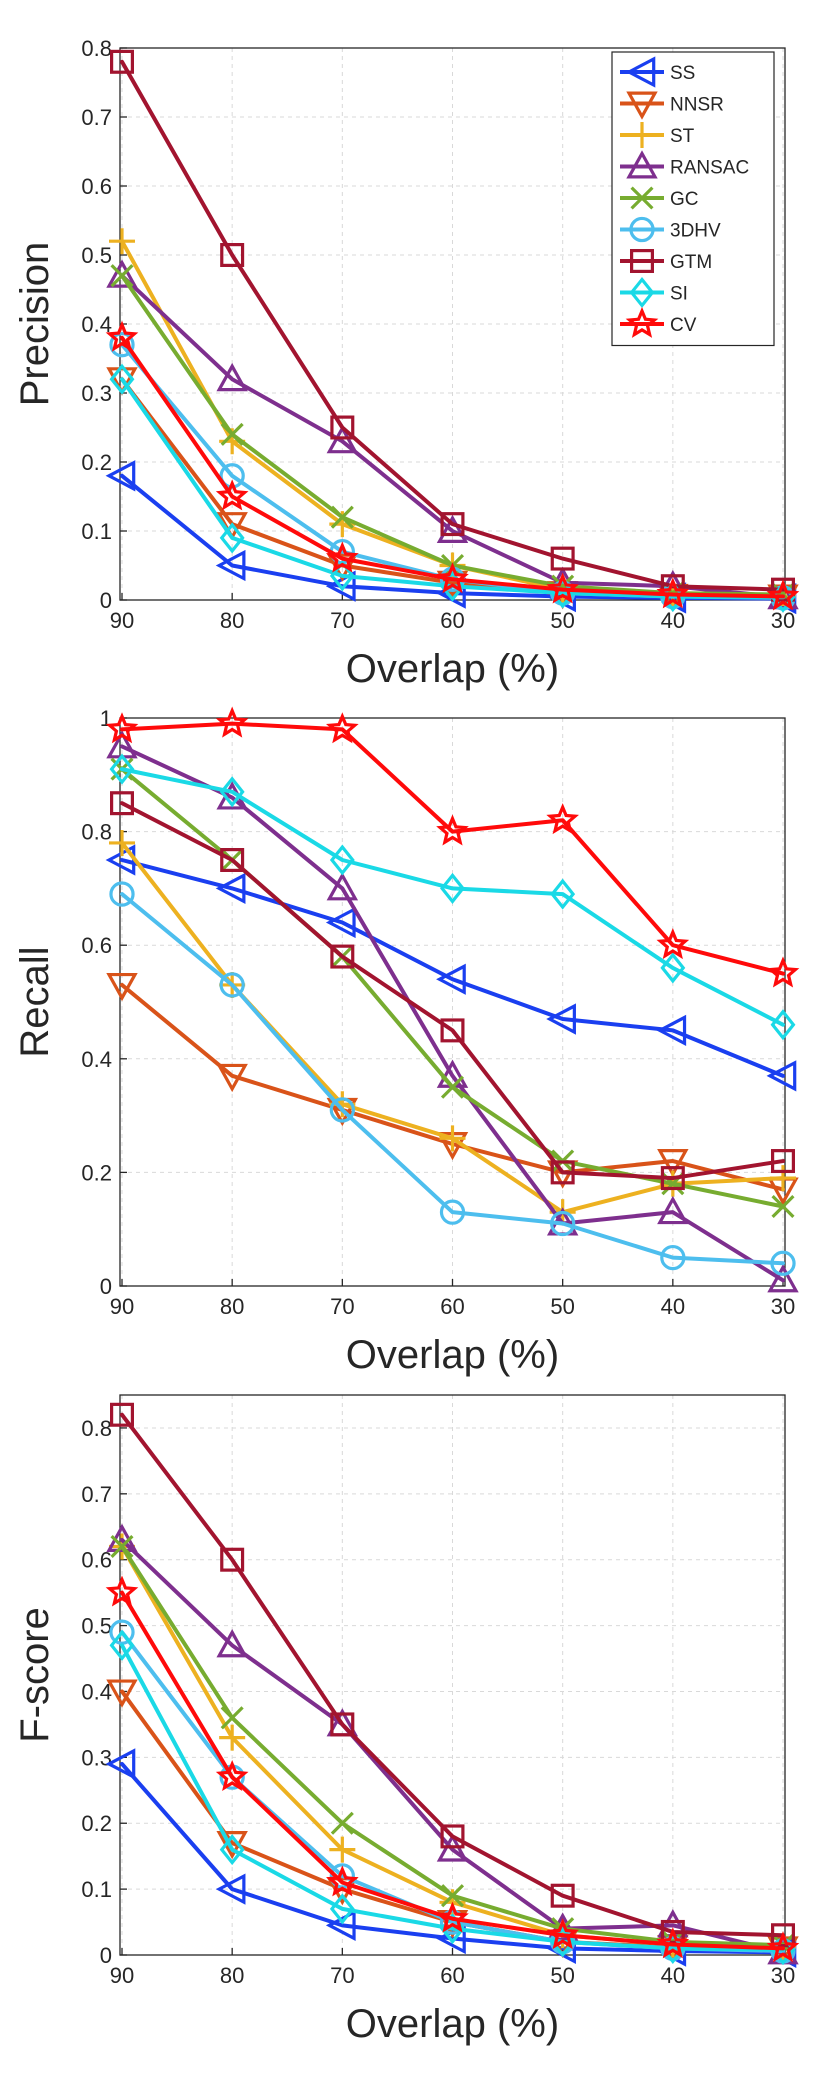 The image size is (830, 2083). Describe the element at coordinates (562, 1975) in the screenshot. I see `x-tick-label: 50` at that location.